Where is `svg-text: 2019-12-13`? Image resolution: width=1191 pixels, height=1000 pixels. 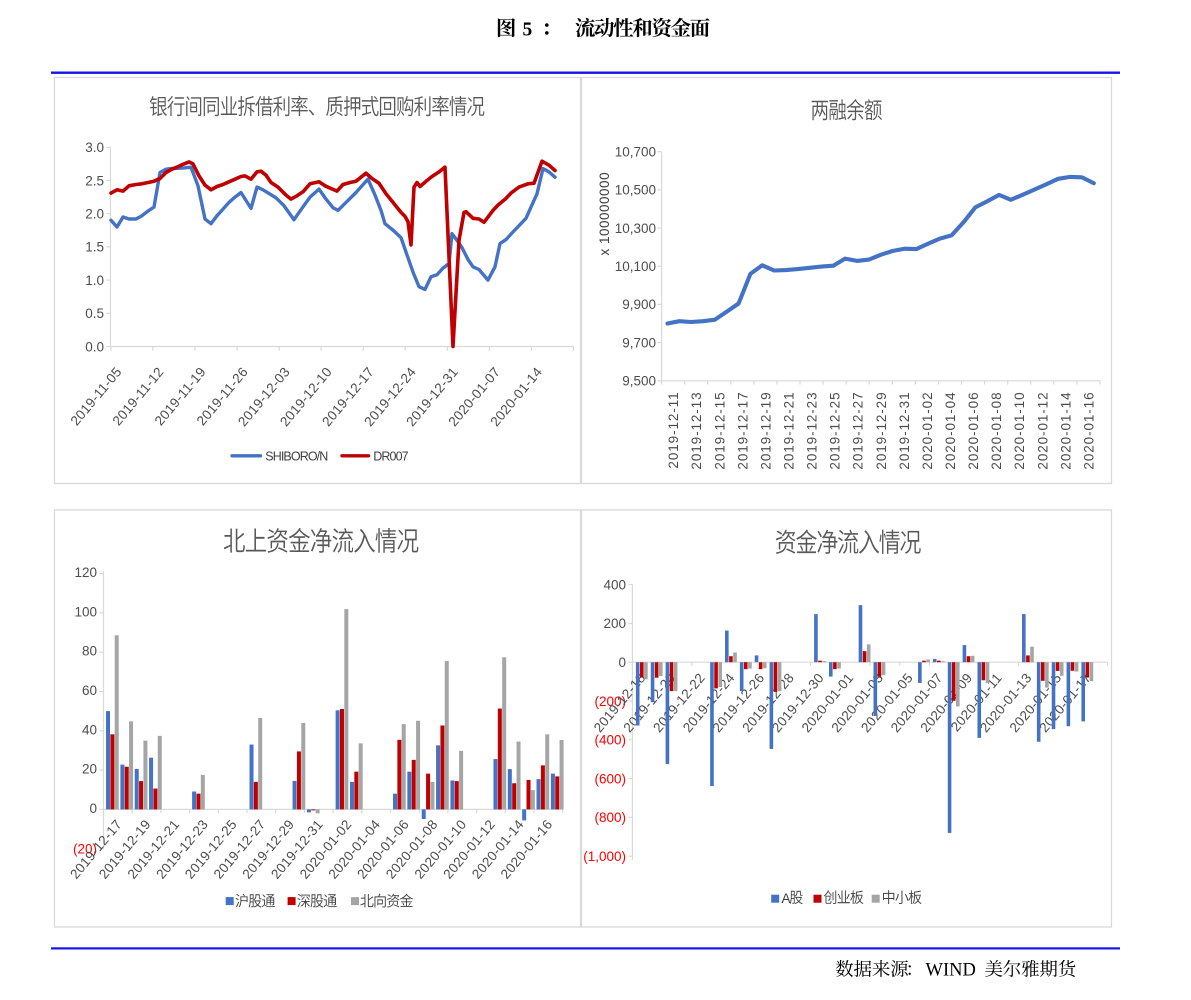 svg-text: 2019-12-13 is located at coordinates (696, 431).